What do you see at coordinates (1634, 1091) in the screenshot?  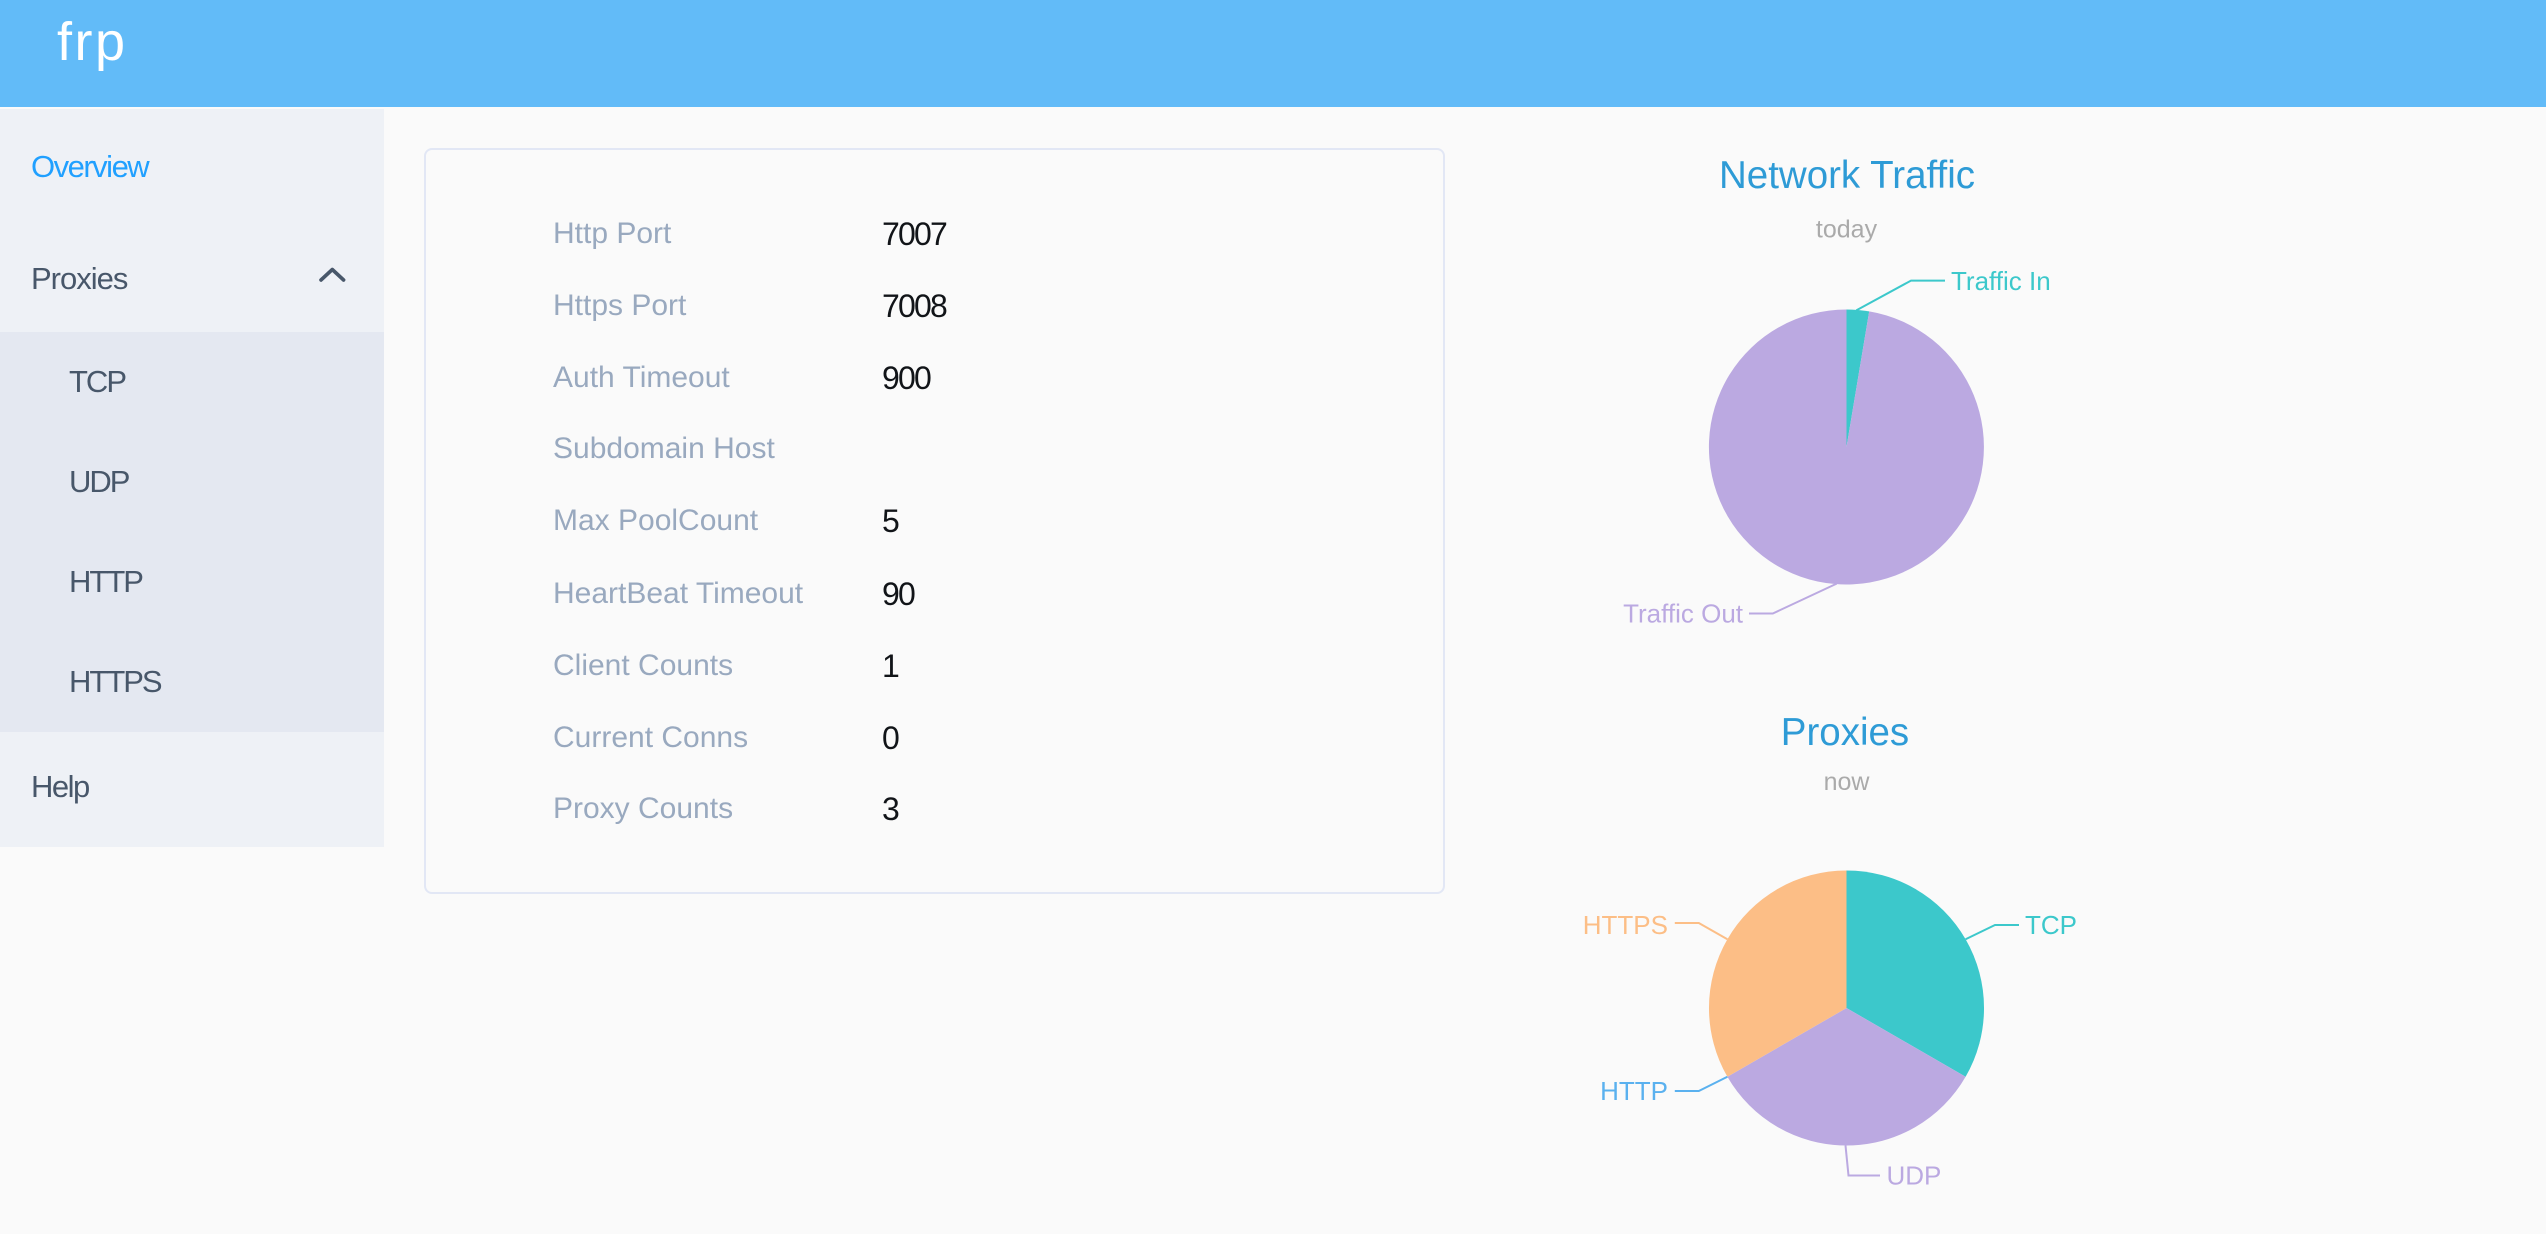 I see `svg-text: HTTP` at bounding box center [1634, 1091].